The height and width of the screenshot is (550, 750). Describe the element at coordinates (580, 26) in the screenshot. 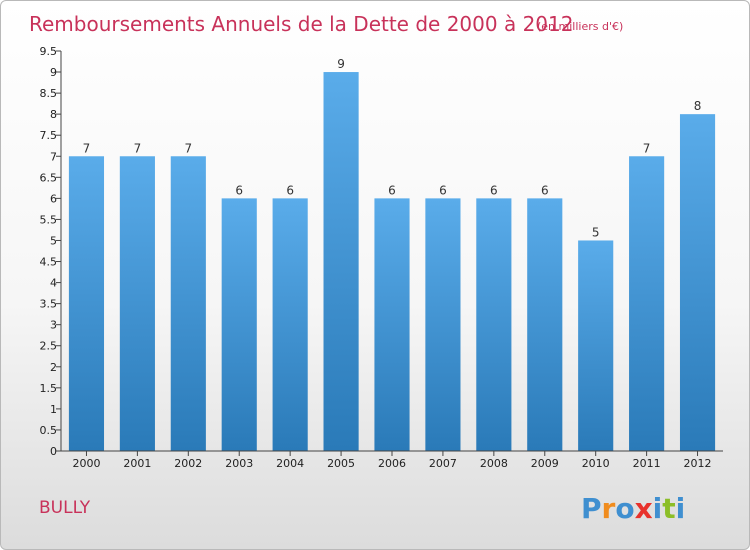

I see `chart-subtitle: (en milliers d'€)` at that location.